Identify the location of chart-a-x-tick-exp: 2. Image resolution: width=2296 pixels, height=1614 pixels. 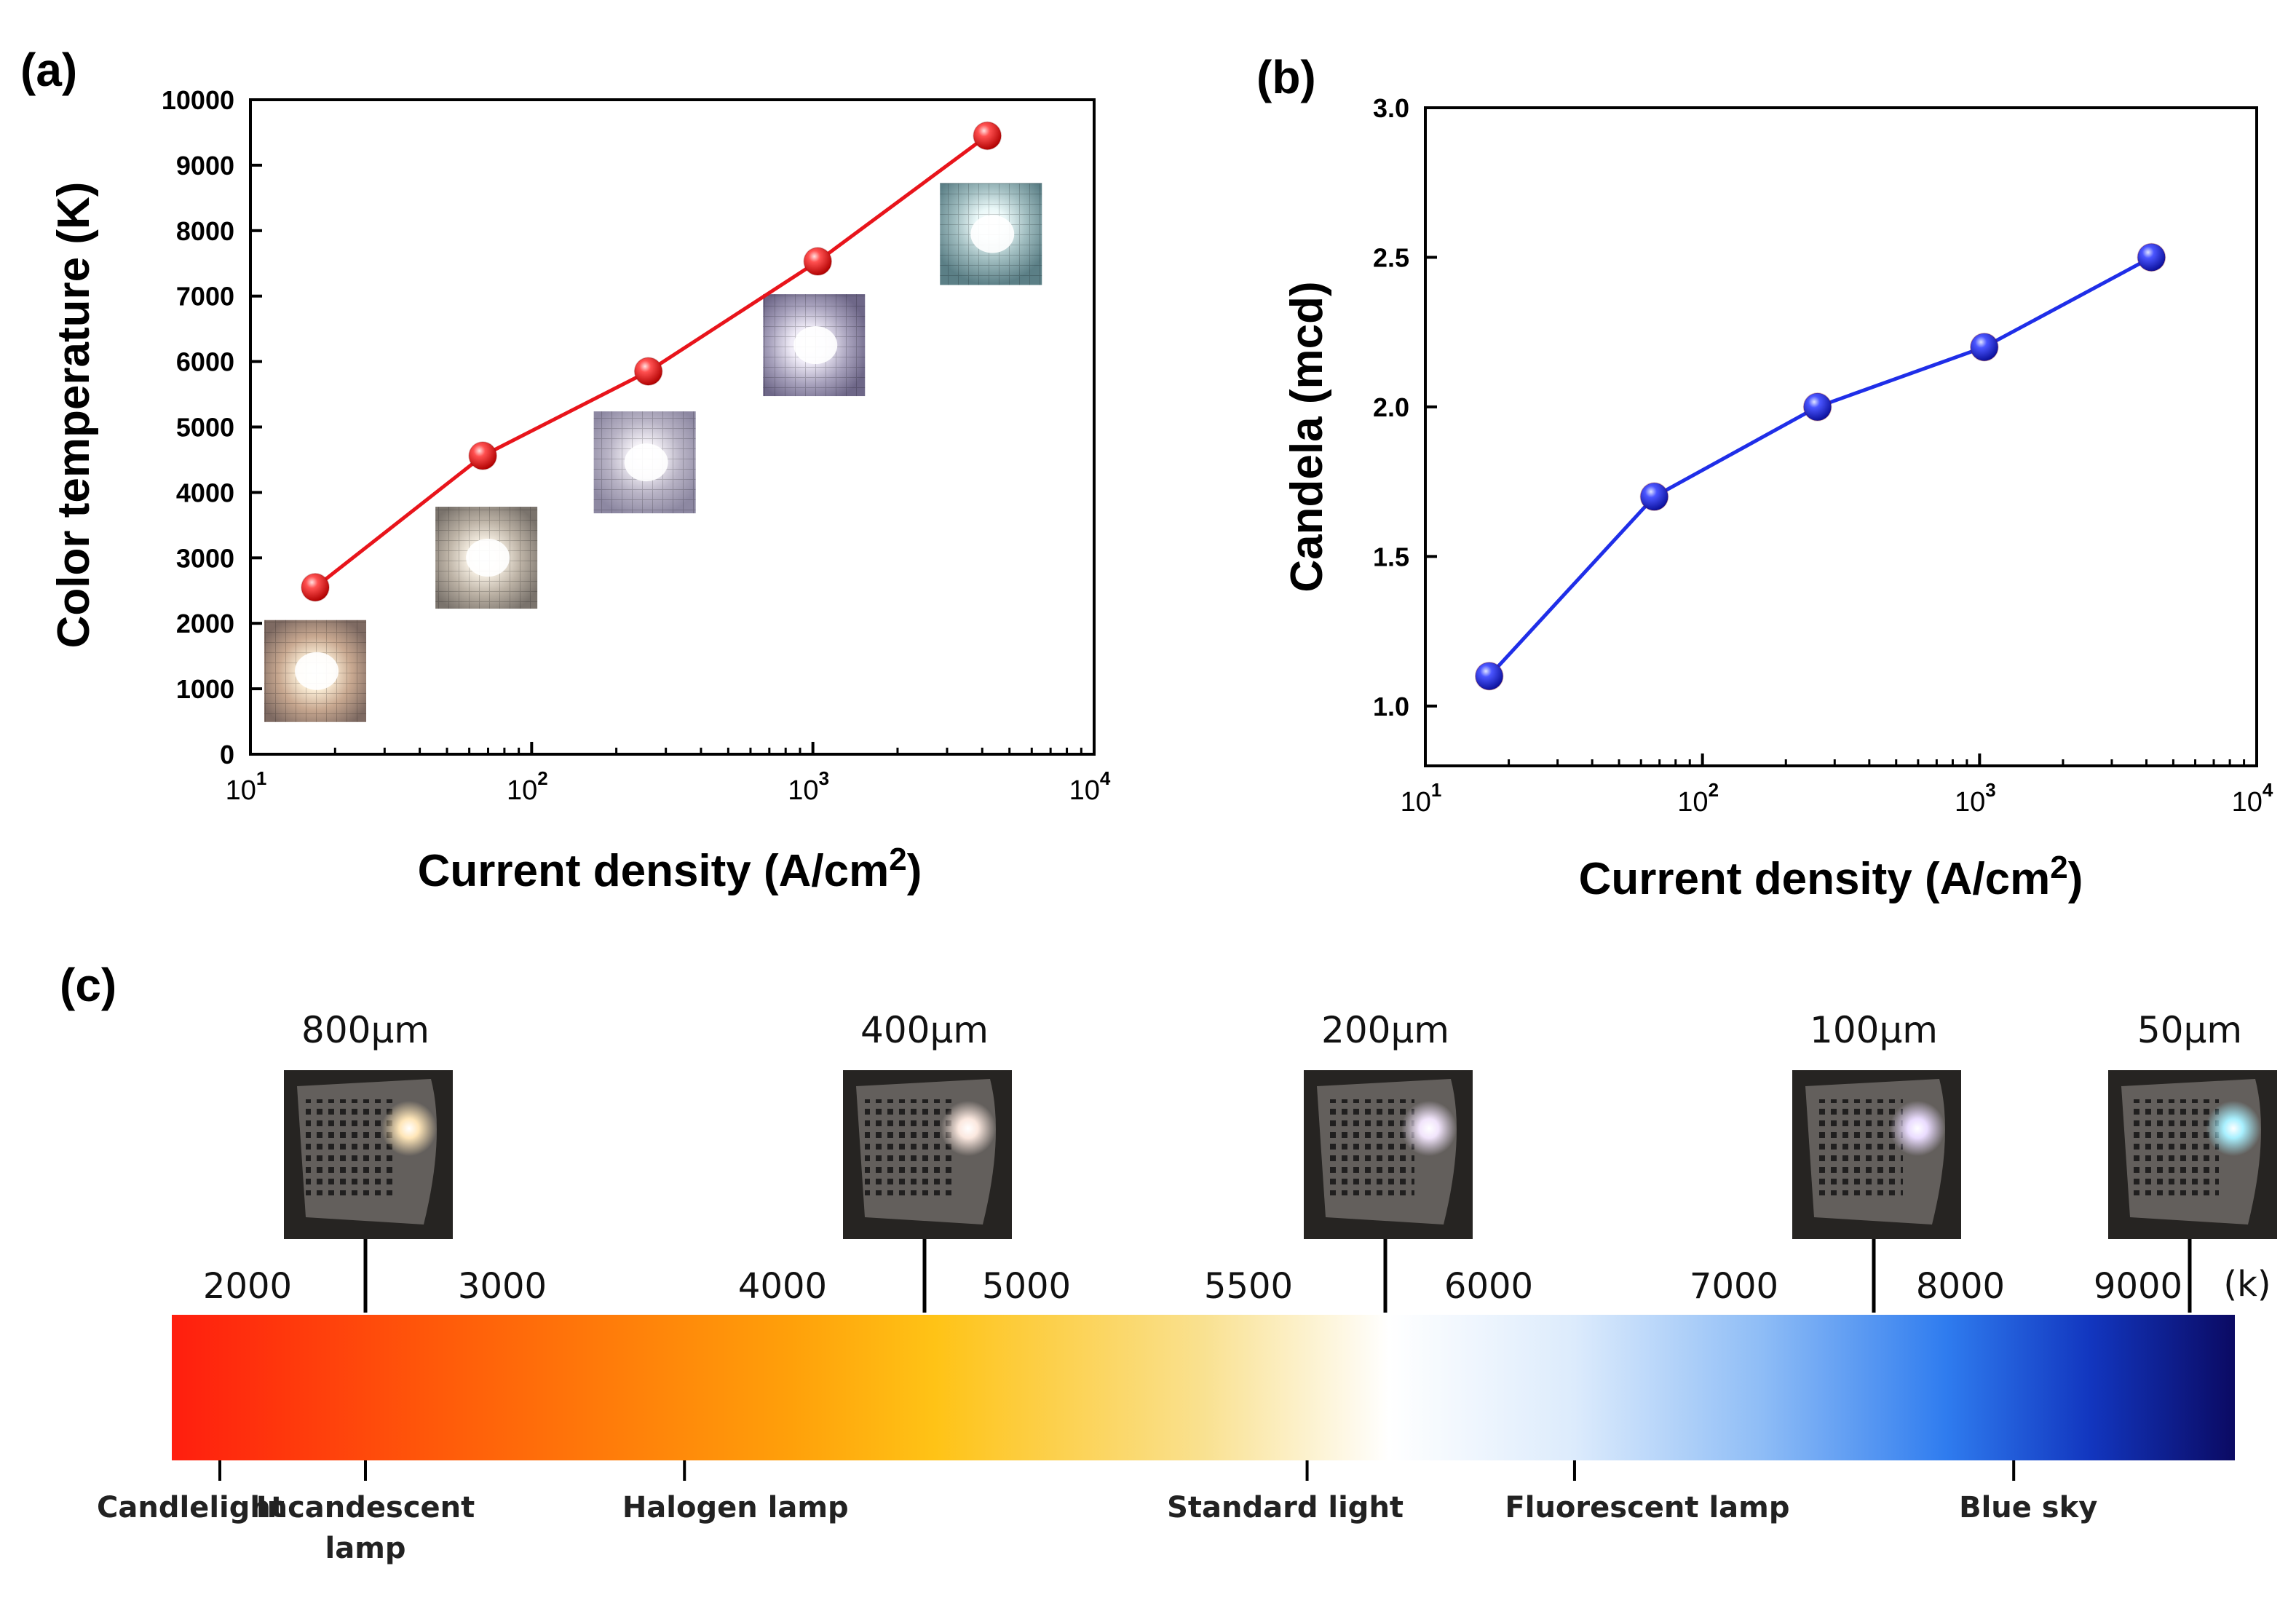
(542, 778).